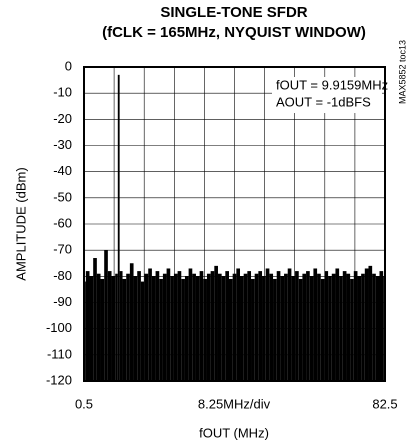 This screenshot has height=445, width=414. I want to click on y-tick-label: -40, so click(62, 170).